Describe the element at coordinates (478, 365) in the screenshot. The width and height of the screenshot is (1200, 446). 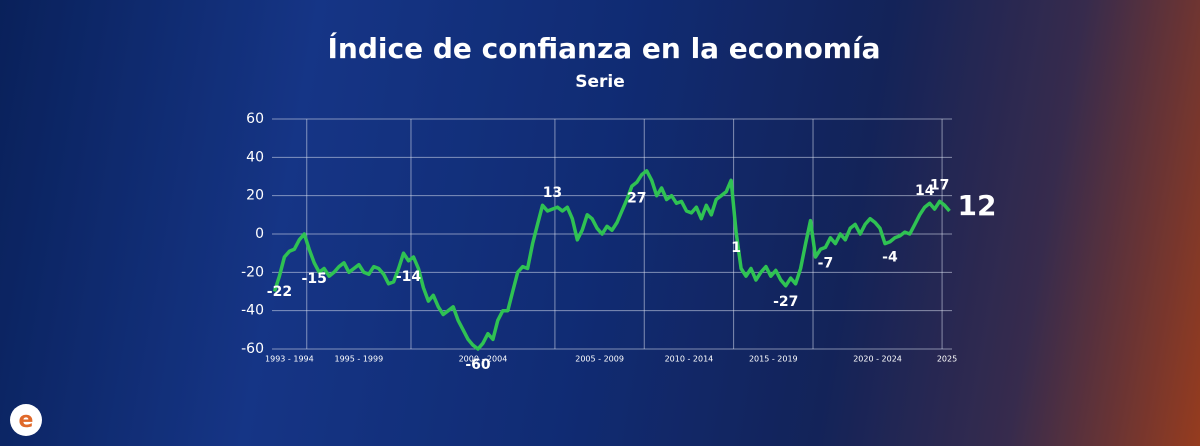
I see `data-label: -60` at that location.